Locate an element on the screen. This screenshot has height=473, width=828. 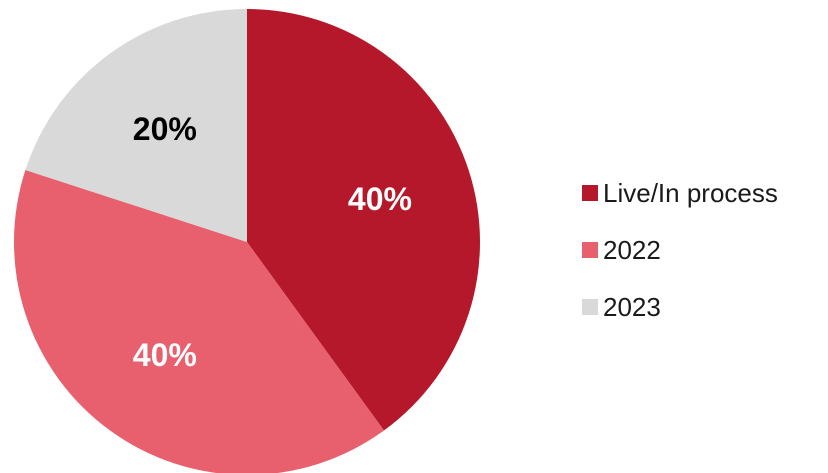
legend-item-live-in-process: Live/In process is located at coordinates (680, 193).